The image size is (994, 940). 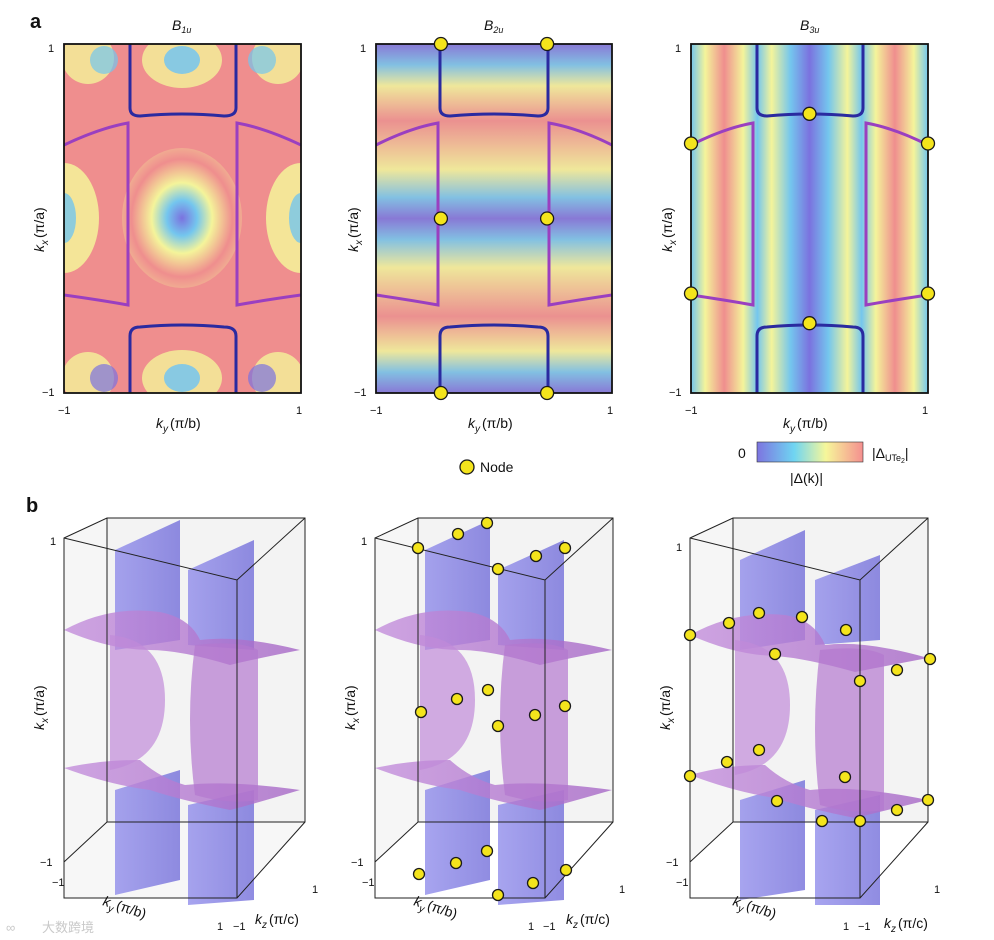 I want to click on b3u-title: B3u, so click(x=809, y=26).